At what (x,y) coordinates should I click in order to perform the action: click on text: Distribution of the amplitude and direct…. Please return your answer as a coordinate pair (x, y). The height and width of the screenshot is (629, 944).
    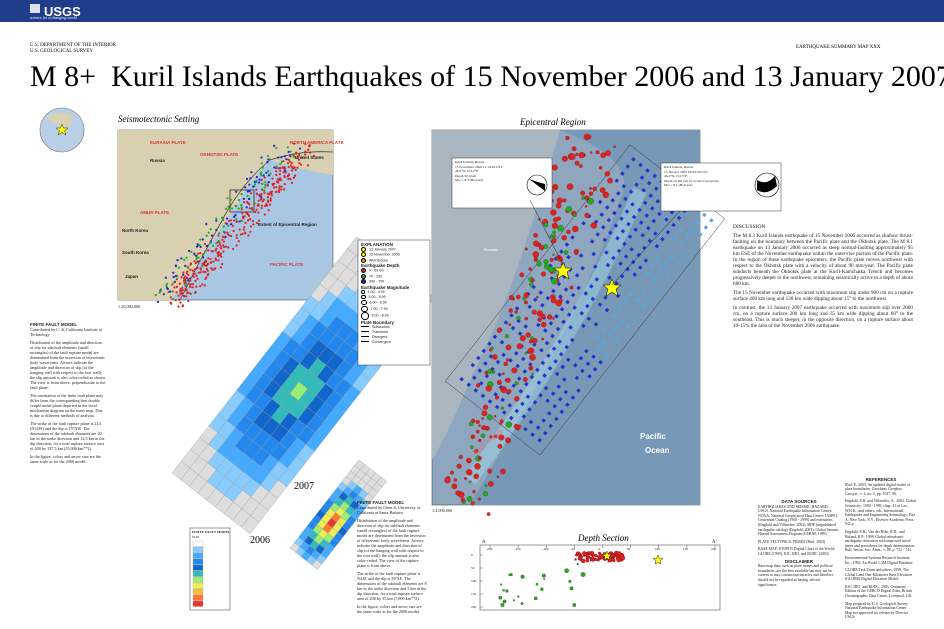
    Looking at the image, I should click on (68, 365).